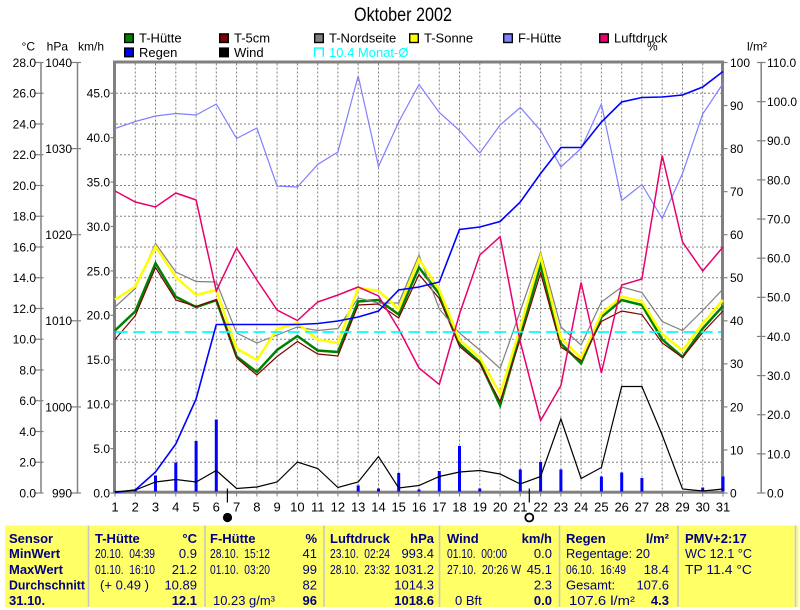 Image resolution: width=800 pixels, height=610 pixels. Describe the element at coordinates (596, 569) in the screenshot. I see `svg-text: 06.10. 16:49` at that location.